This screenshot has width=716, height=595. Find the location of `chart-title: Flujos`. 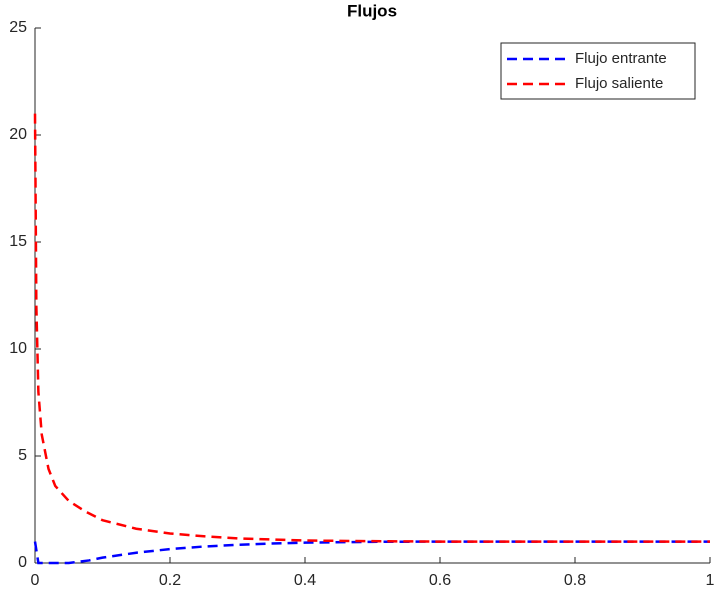

chart-title: Flujos is located at coordinates (372, 10).